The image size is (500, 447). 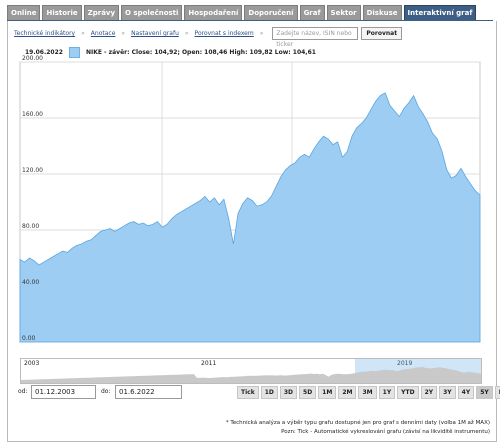 What do you see at coordinates (155, 33) in the screenshot?
I see `link-chart-settings: Nastavení grafu` at bounding box center [155, 33].